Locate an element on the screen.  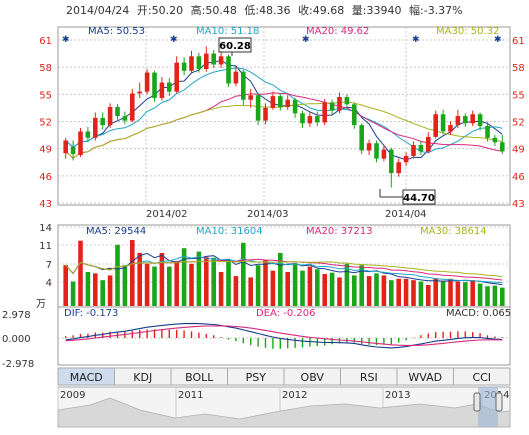
header-date: 2014/04/24 is located at coordinates (97, 10).